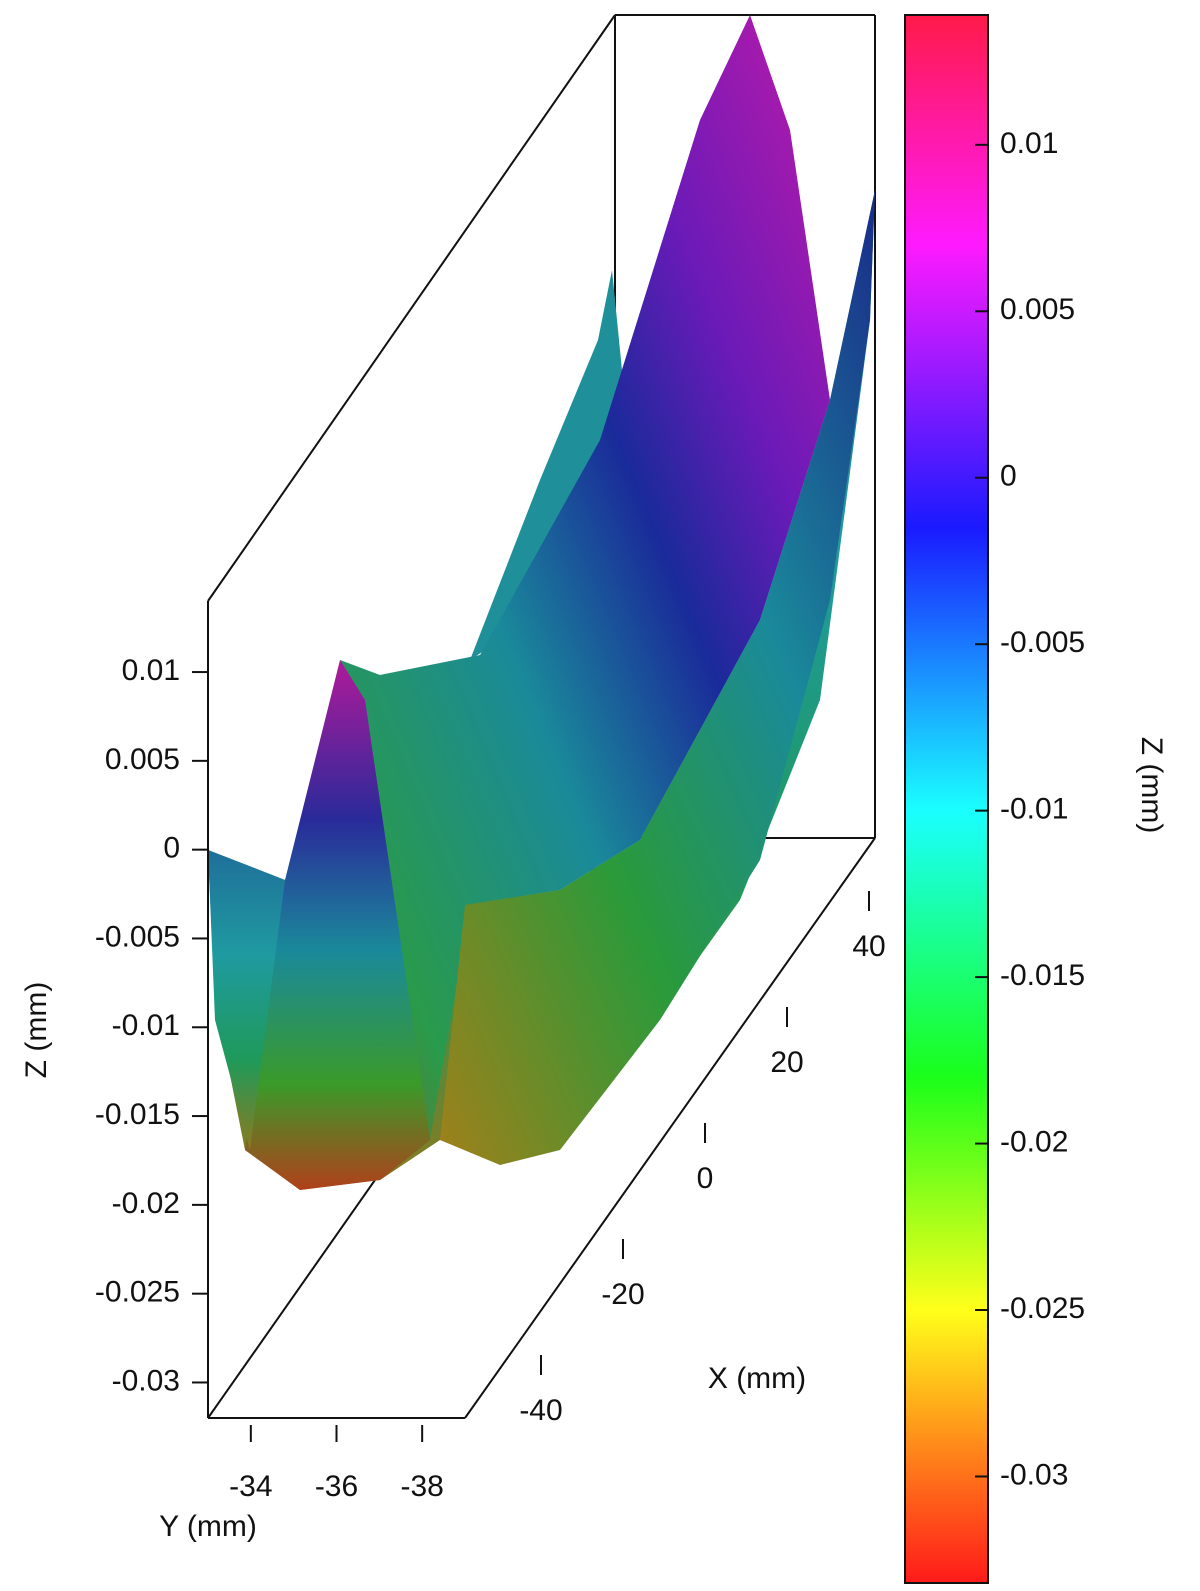  I want to click on x-axis-title: X (mm), so click(757, 1378).